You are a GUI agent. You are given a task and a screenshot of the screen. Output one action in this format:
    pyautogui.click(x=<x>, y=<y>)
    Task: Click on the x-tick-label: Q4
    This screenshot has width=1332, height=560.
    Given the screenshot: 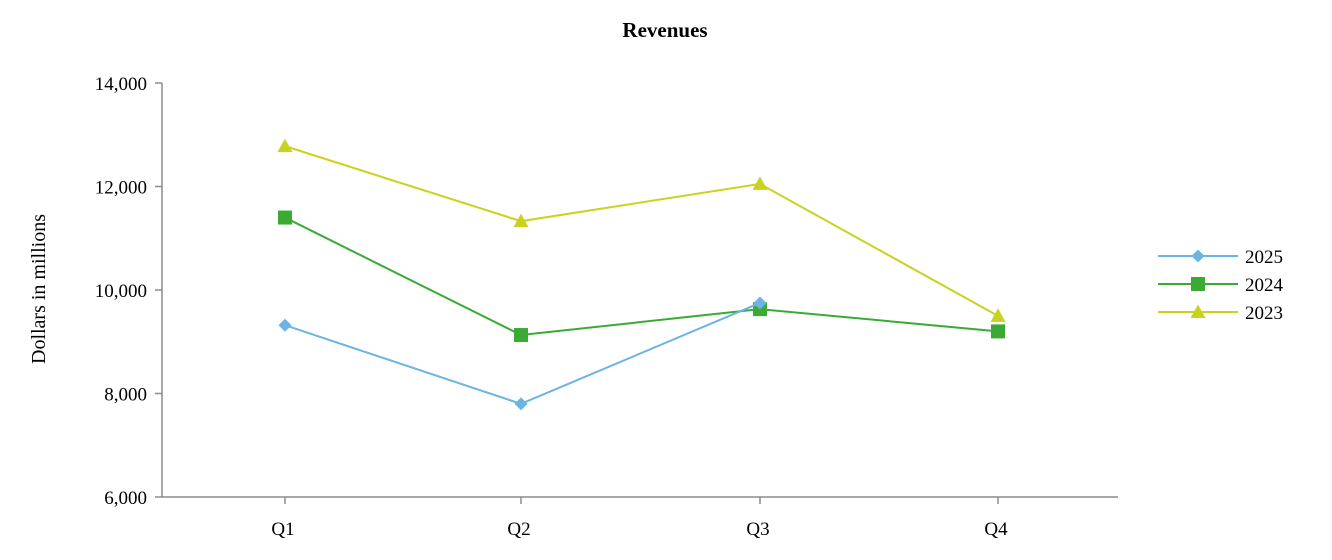 What is the action you would take?
    pyautogui.click(x=996, y=529)
    